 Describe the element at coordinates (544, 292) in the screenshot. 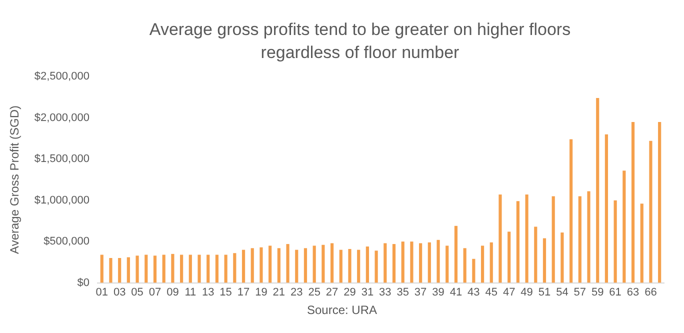

I see `x-tick-label: 51` at that location.